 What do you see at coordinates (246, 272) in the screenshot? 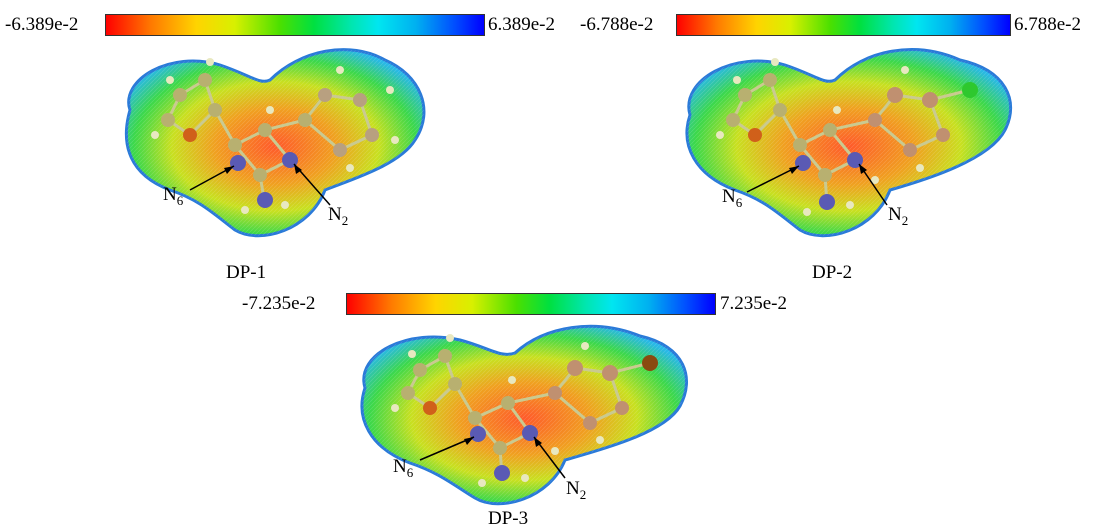
I see `molecule-title: DP-1` at bounding box center [246, 272].